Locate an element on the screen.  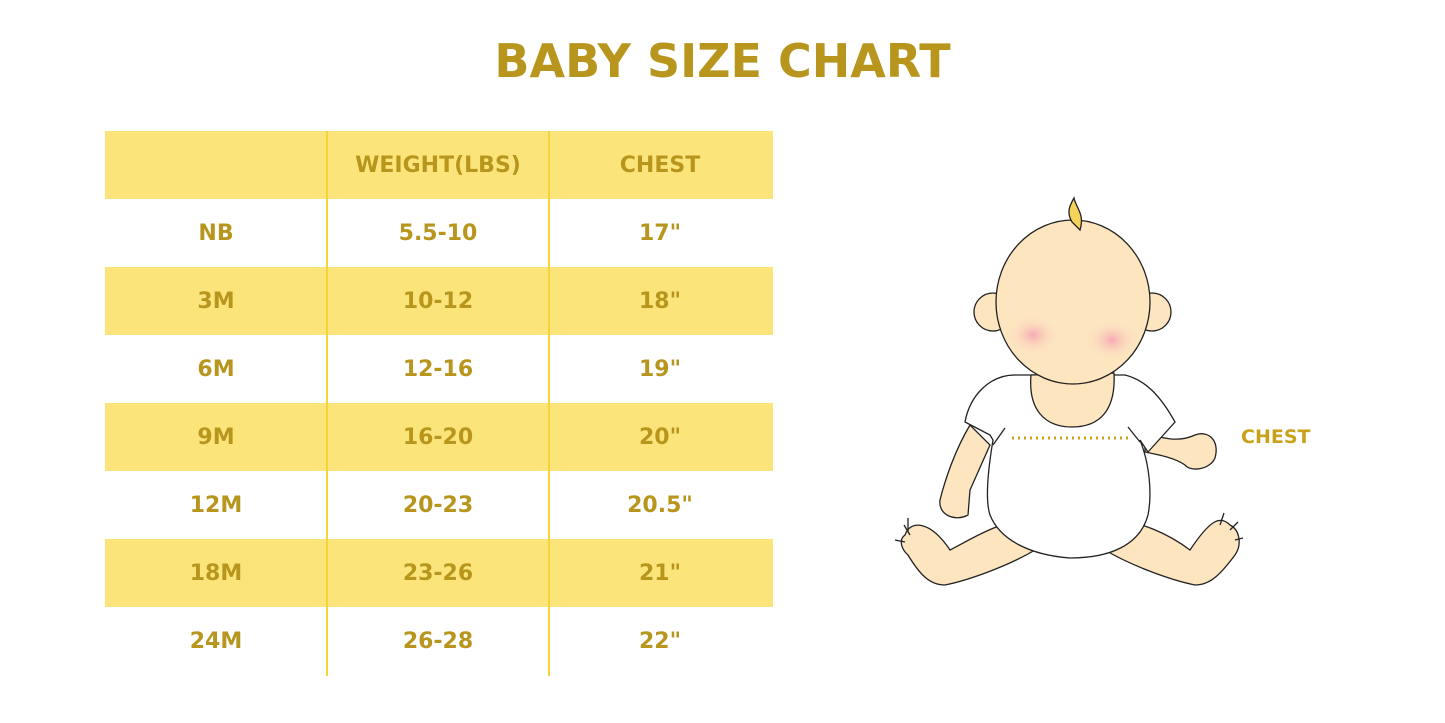
table-cell: 12M is located at coordinates (216, 505).